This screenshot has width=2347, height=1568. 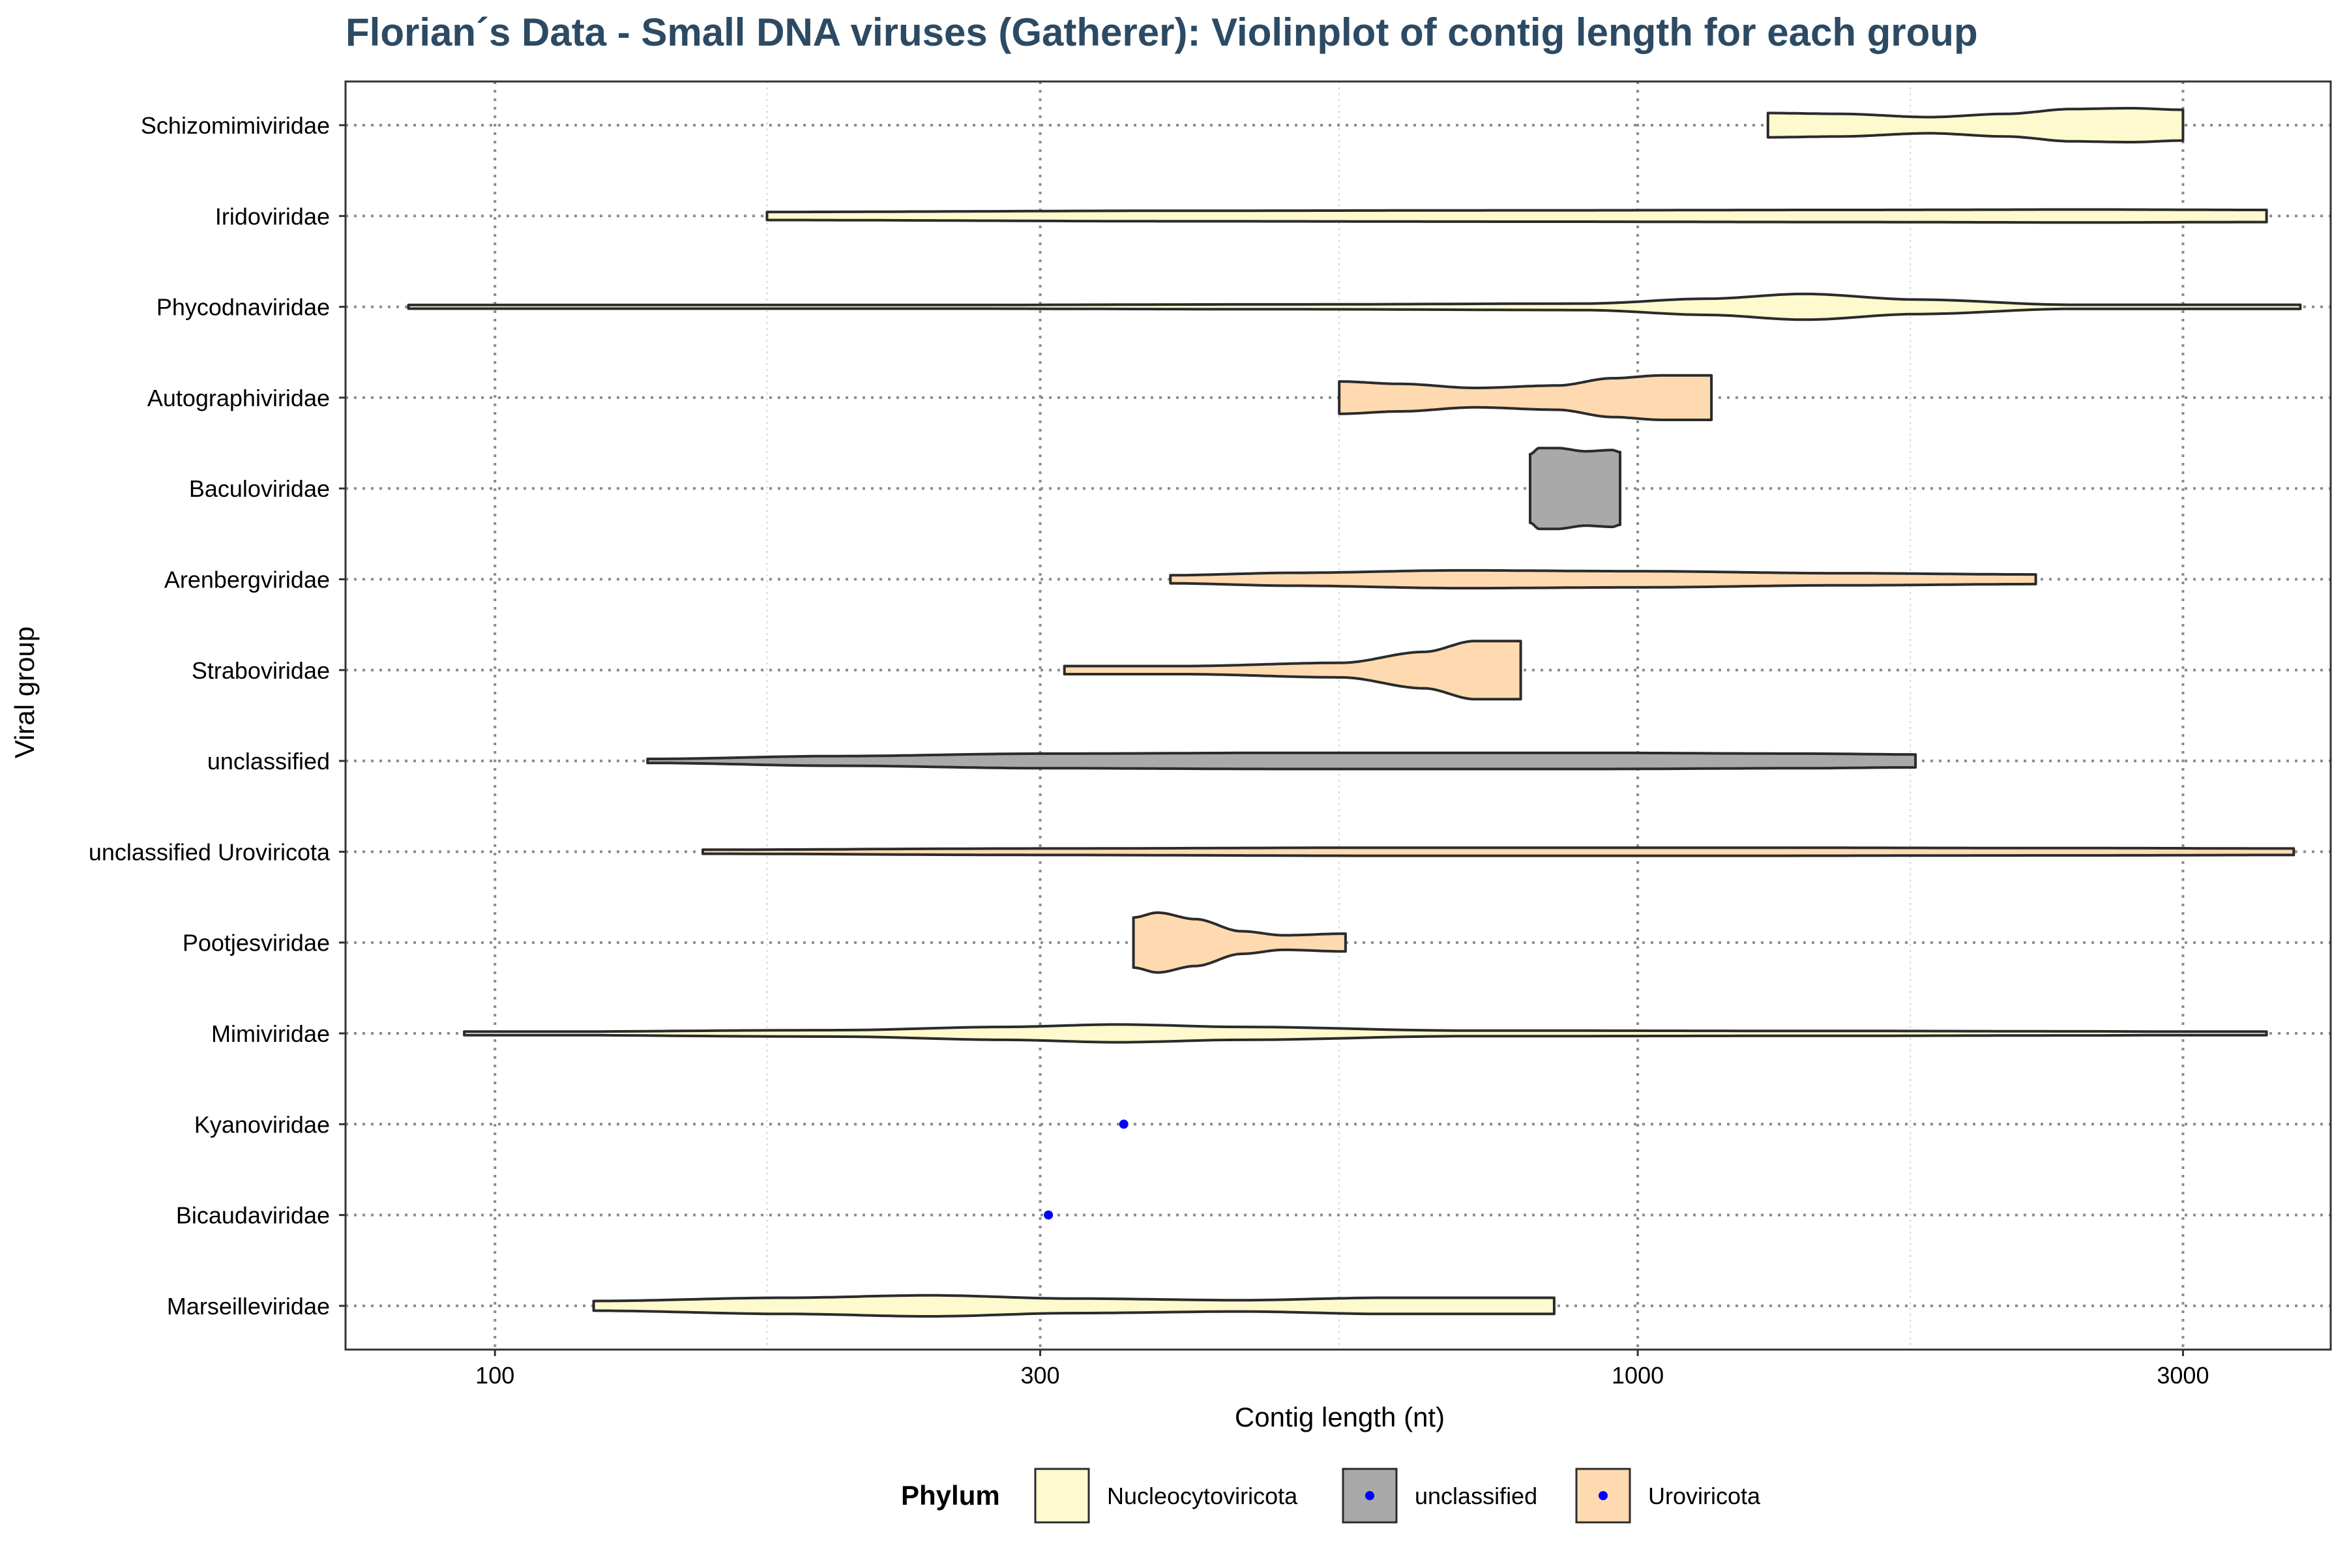 What do you see at coordinates (950, 1495) in the screenshot?
I see `legend-title: Phylum` at bounding box center [950, 1495].